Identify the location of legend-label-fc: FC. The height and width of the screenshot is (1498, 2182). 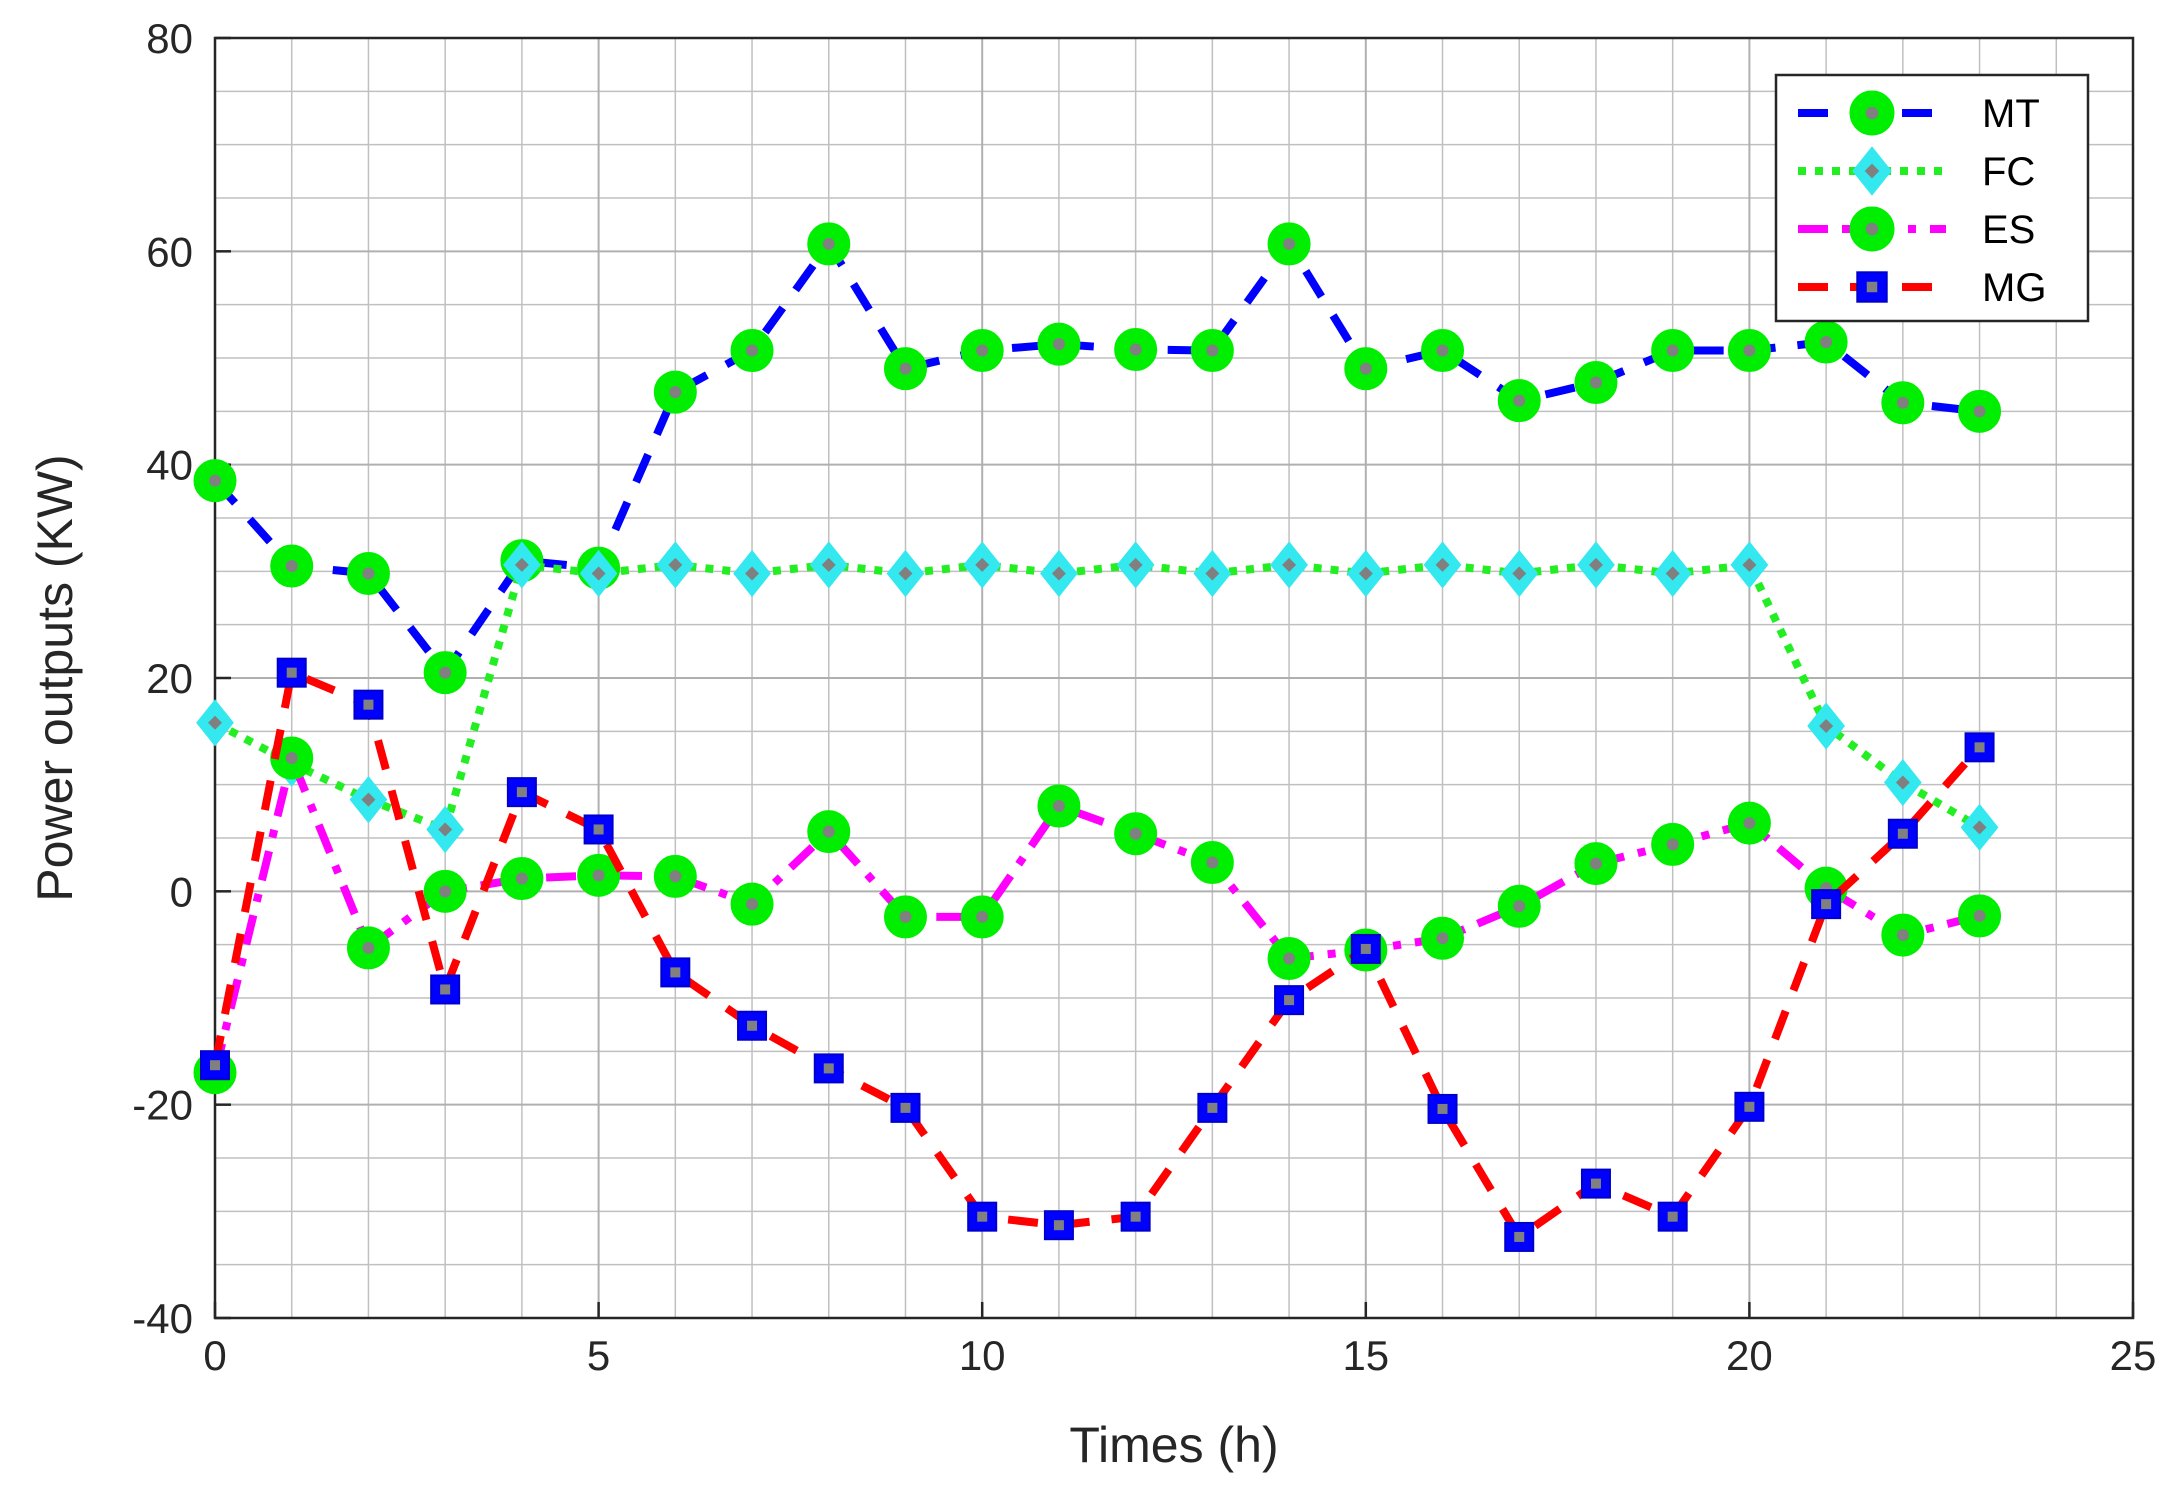
(2008, 172).